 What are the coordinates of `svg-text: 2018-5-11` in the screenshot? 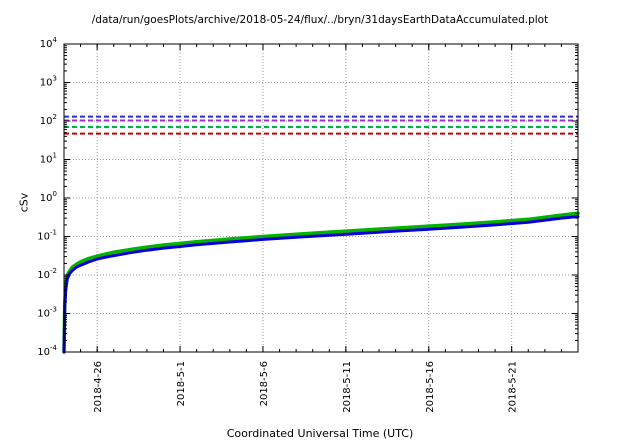 It's located at (347, 387).